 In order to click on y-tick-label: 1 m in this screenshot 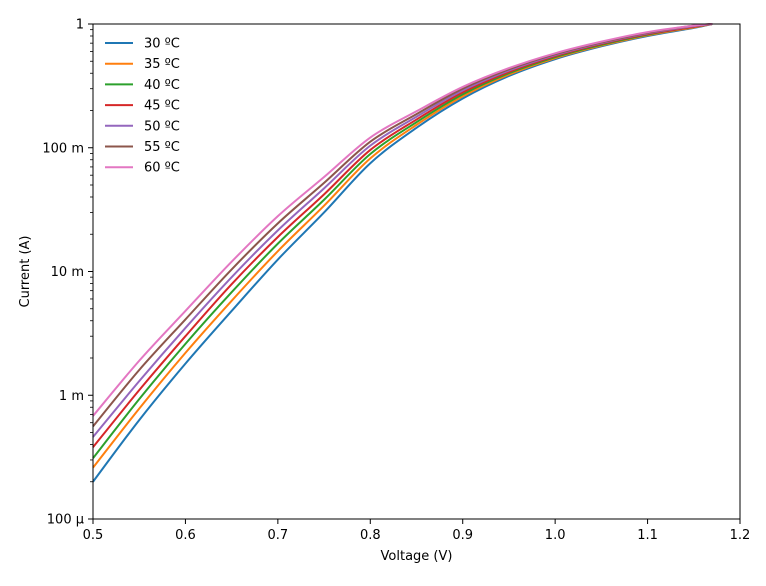, I will do `click(71, 396)`.